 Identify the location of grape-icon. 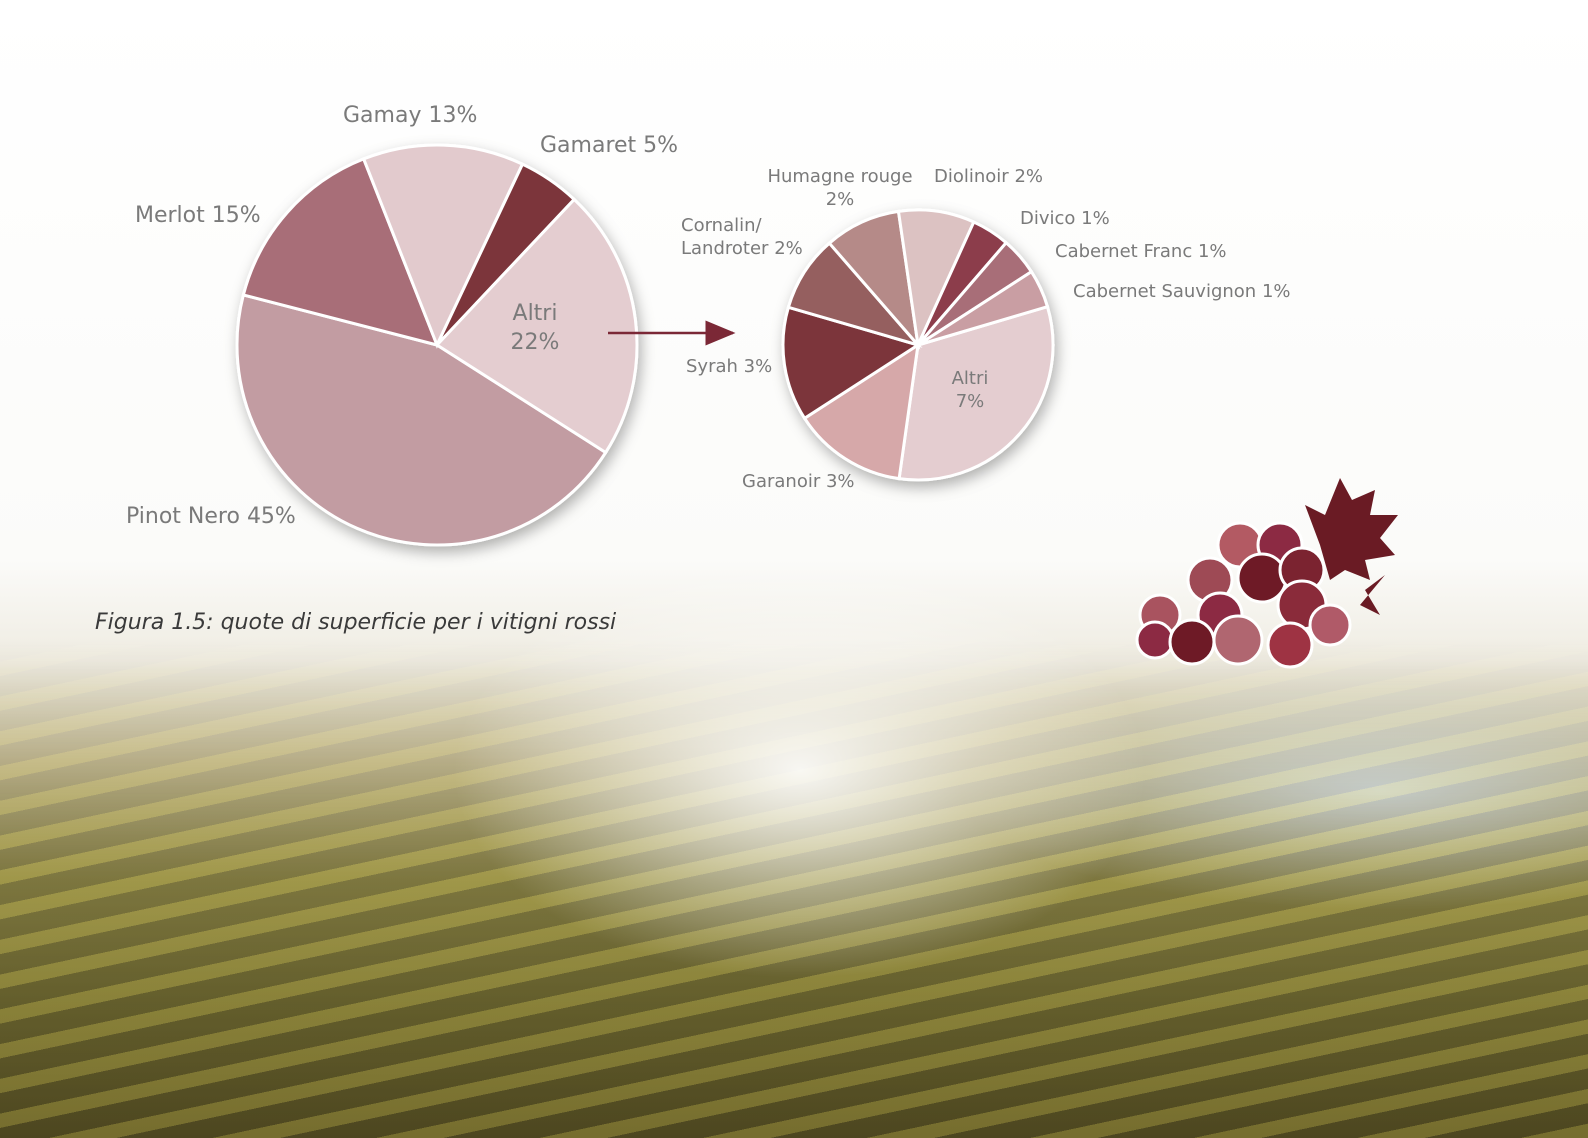
(1266, 573).